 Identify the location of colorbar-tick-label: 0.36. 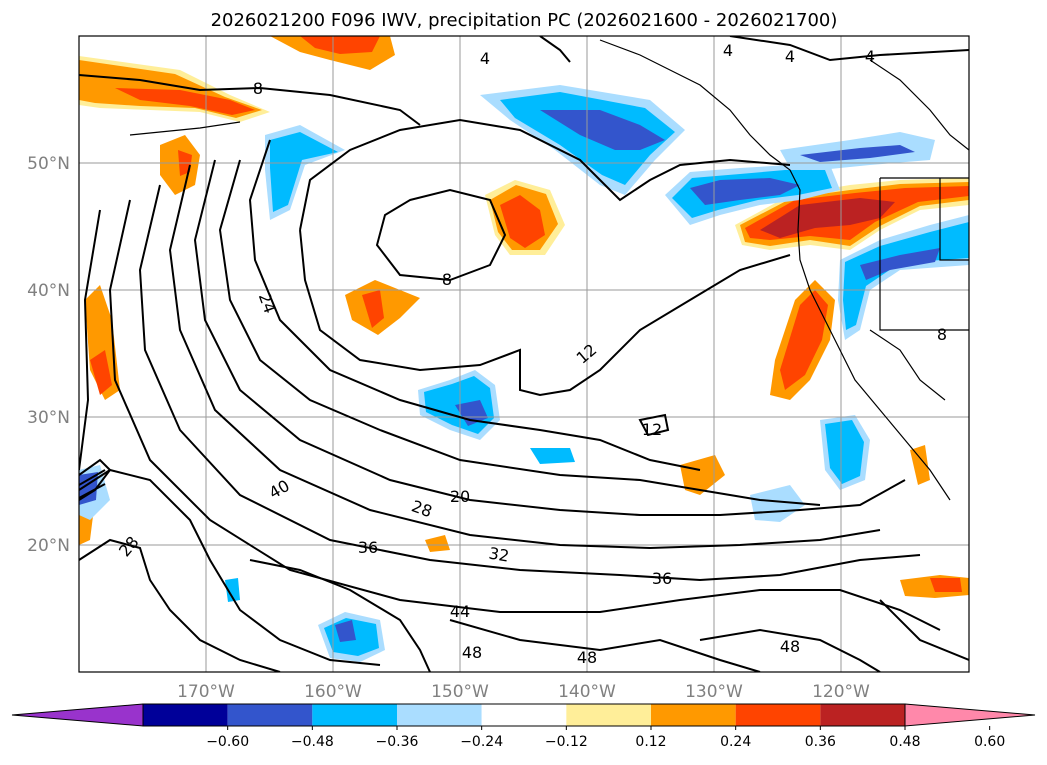
(820, 742).